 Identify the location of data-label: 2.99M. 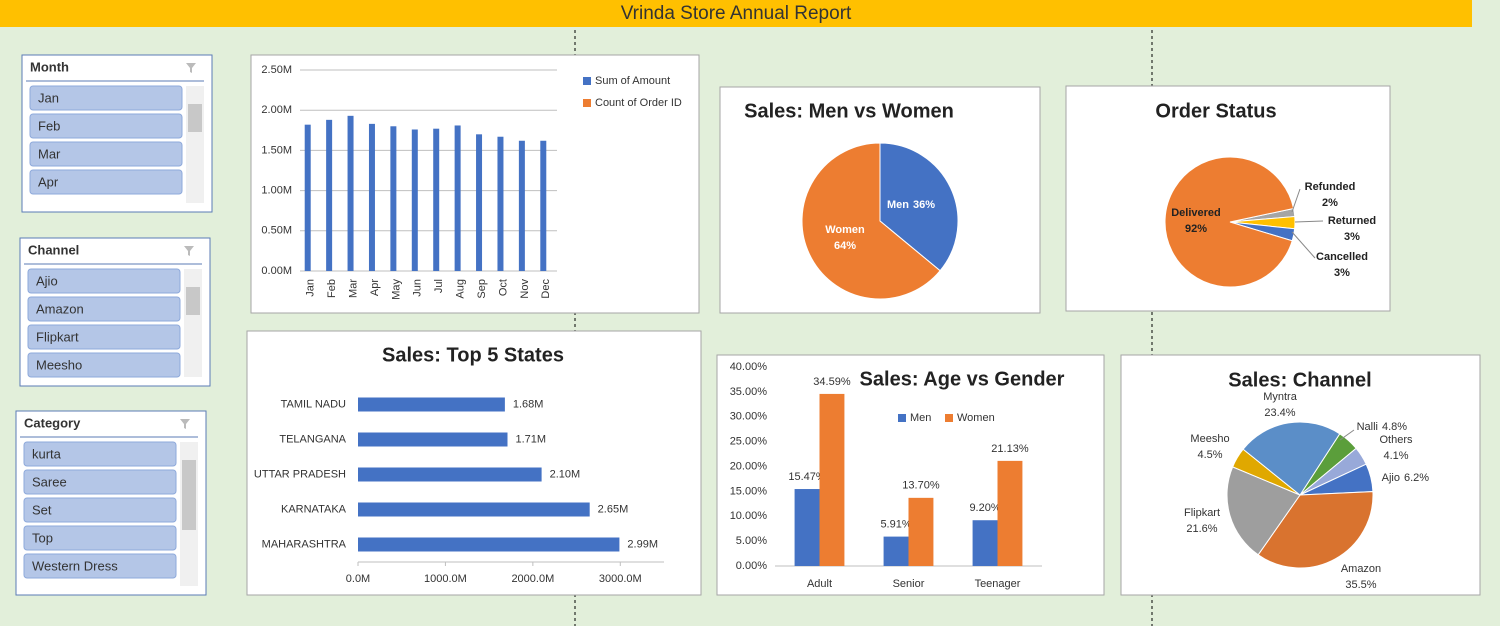
(642, 544).